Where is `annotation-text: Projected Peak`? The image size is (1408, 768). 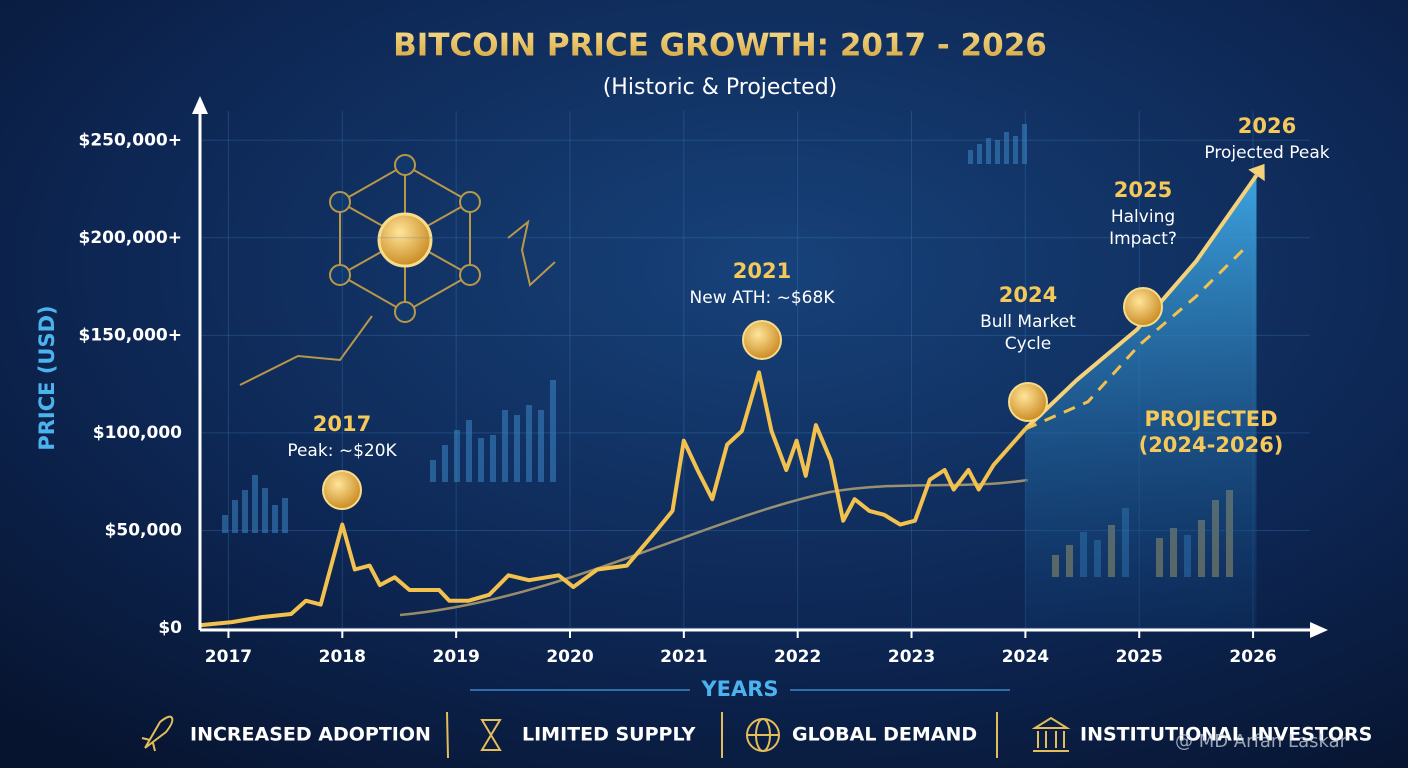
annotation-text: Projected Peak is located at coordinates (1266, 153).